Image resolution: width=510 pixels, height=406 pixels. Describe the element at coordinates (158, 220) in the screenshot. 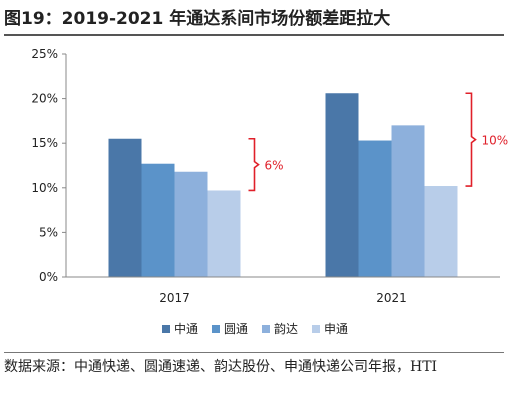

I see `bar-圆通-2017` at that location.